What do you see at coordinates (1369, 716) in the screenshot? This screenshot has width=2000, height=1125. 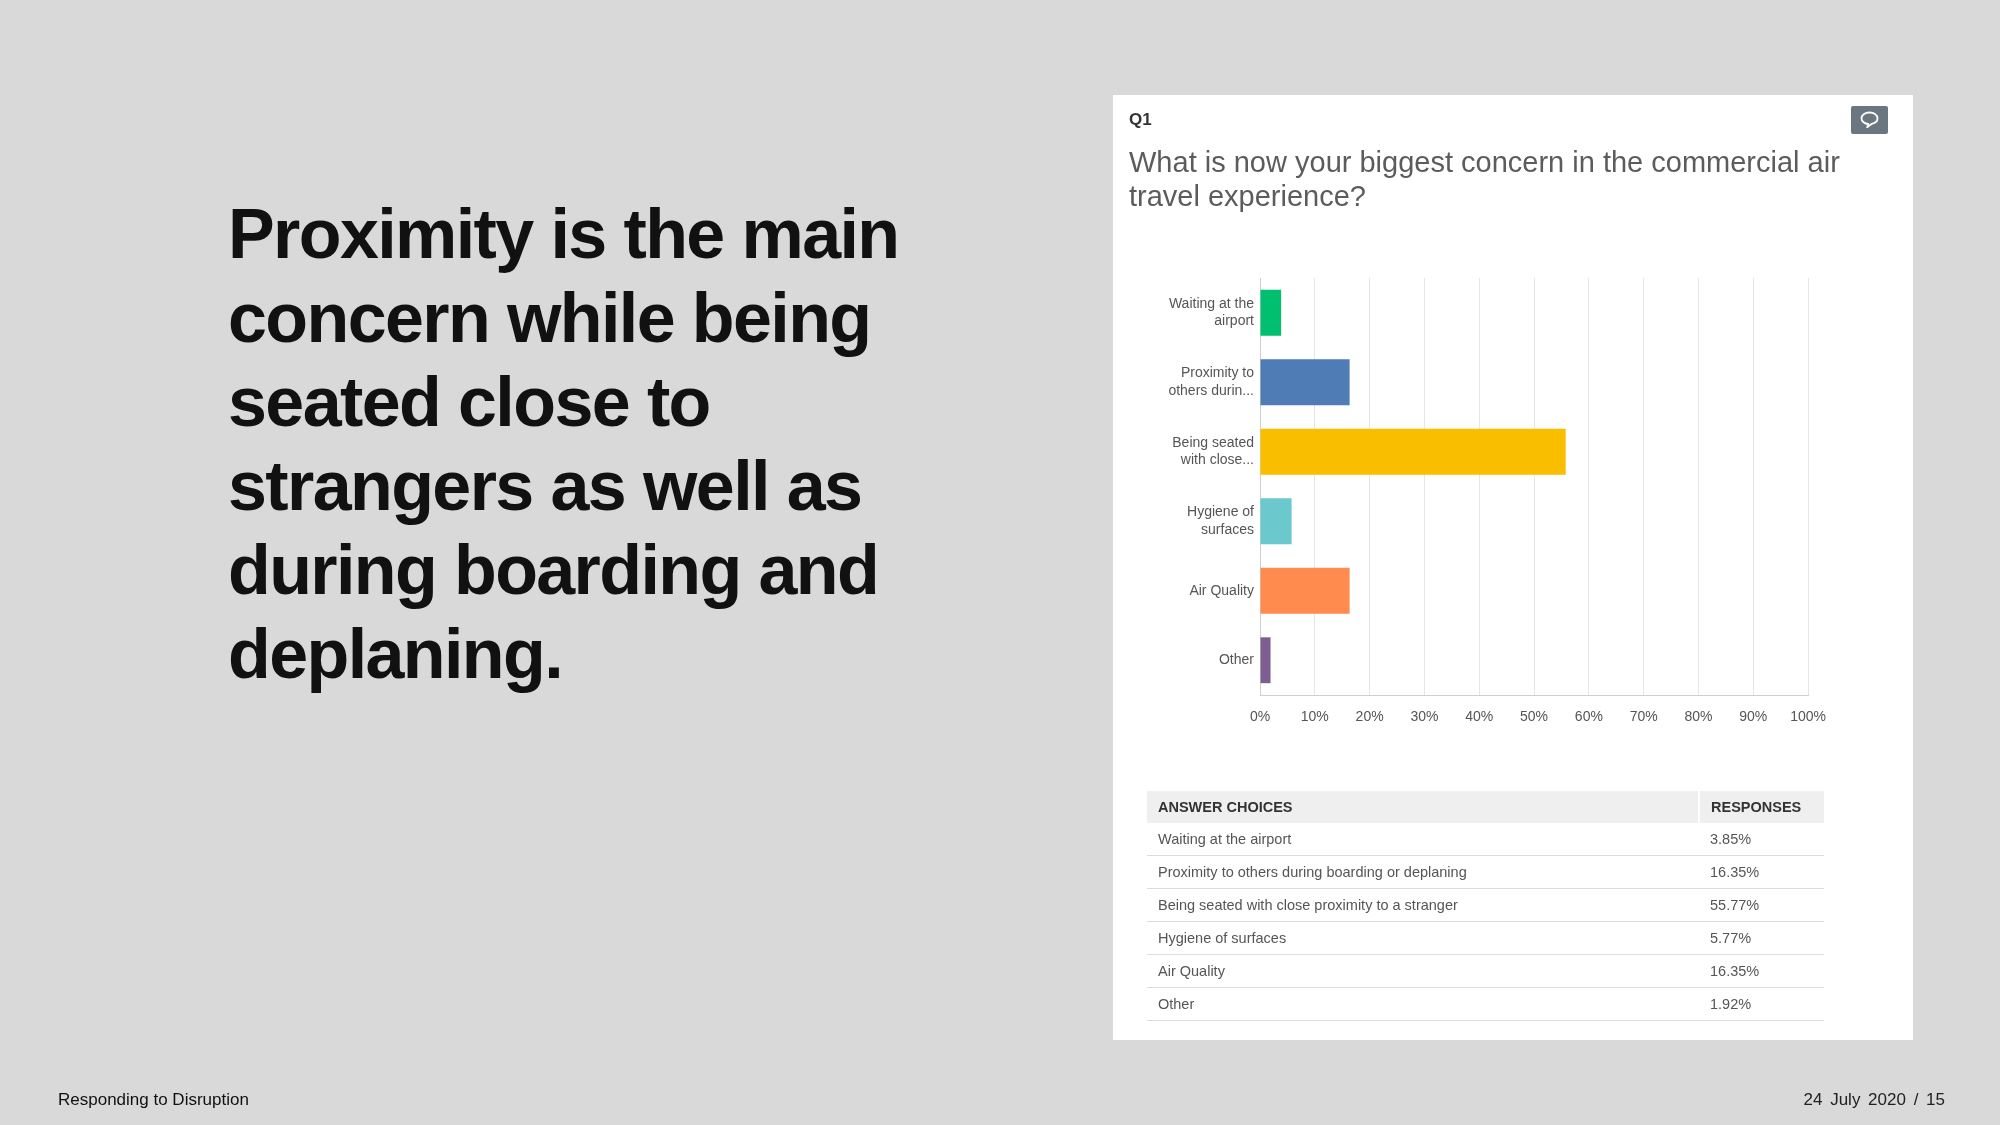 I see `x-tick-label: 20%` at bounding box center [1369, 716].